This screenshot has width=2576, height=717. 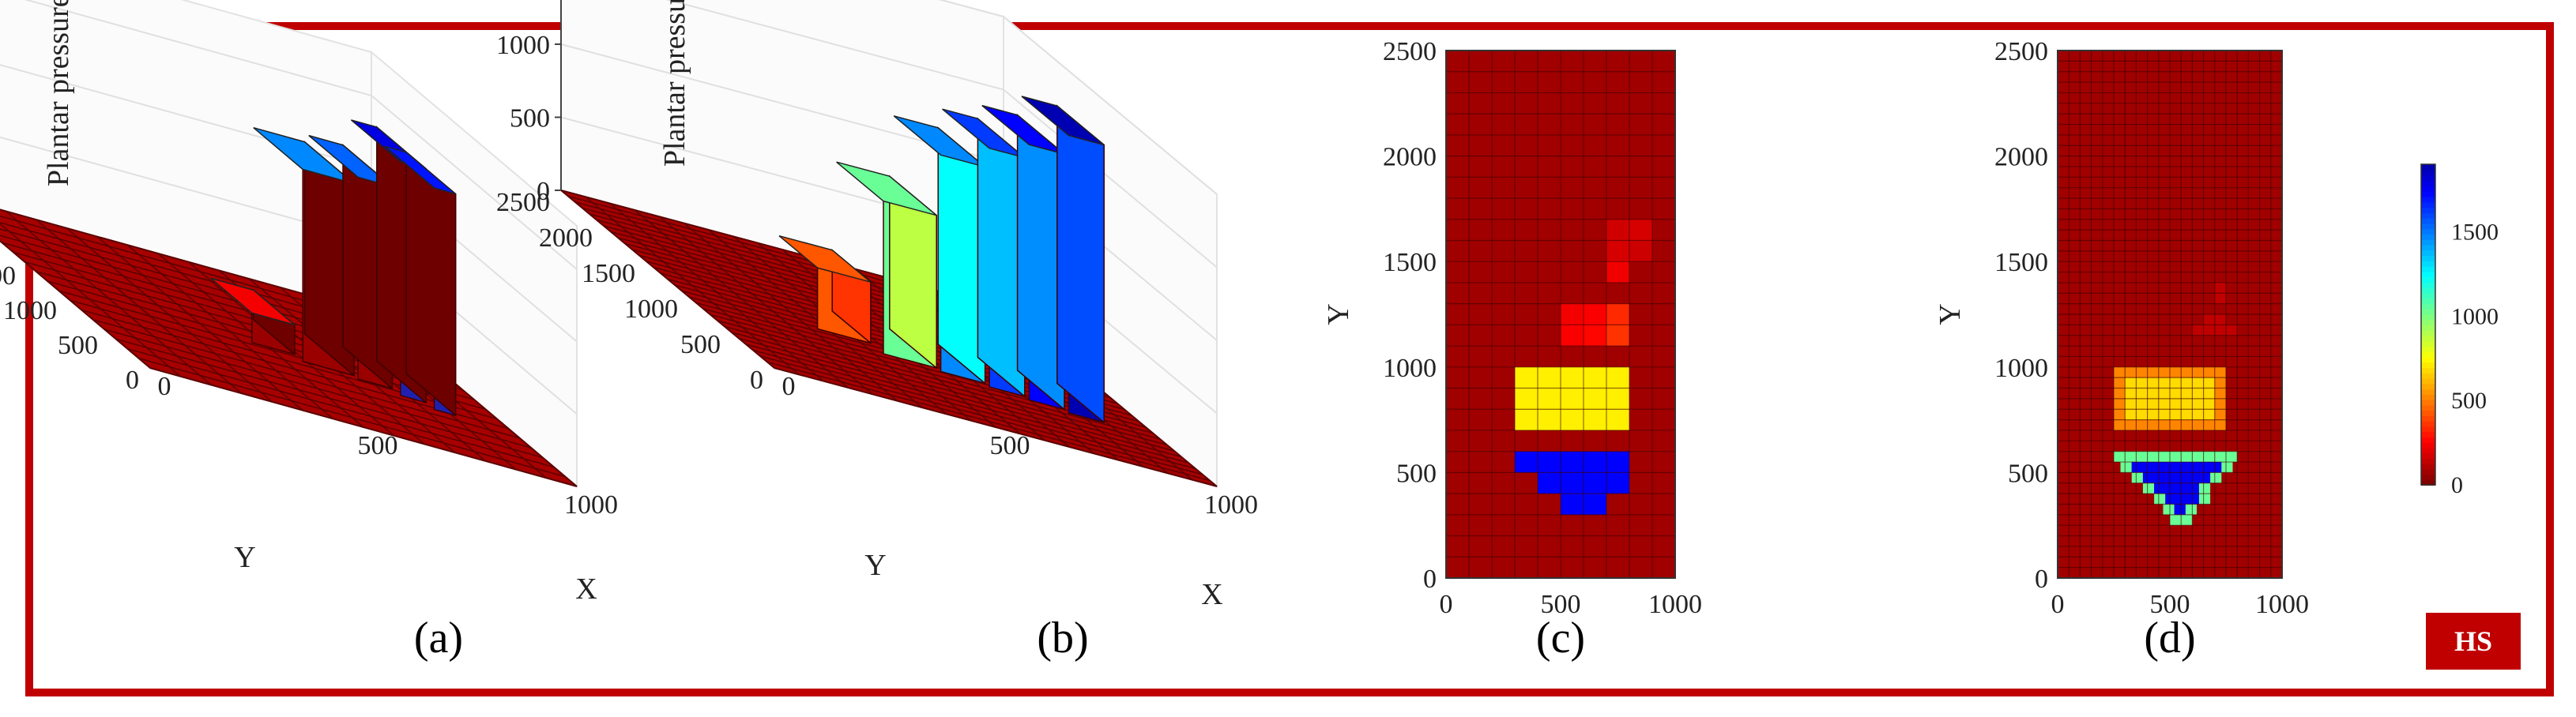 What do you see at coordinates (2041, 579) in the screenshot?
I see `y-tick-label: 0` at bounding box center [2041, 579].